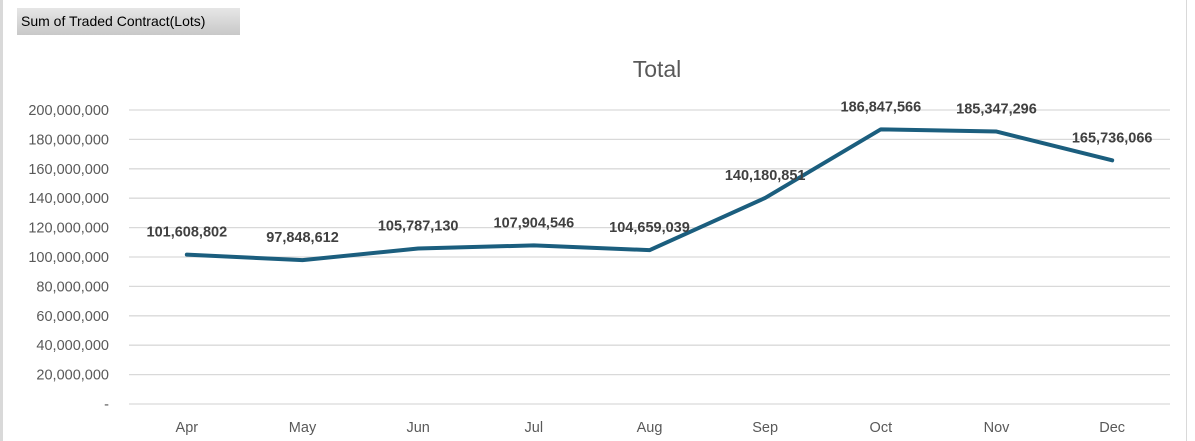 The height and width of the screenshot is (441, 1195). What do you see at coordinates (68, 170) in the screenshot?
I see `y-tick-label: 160,000,000` at bounding box center [68, 170].